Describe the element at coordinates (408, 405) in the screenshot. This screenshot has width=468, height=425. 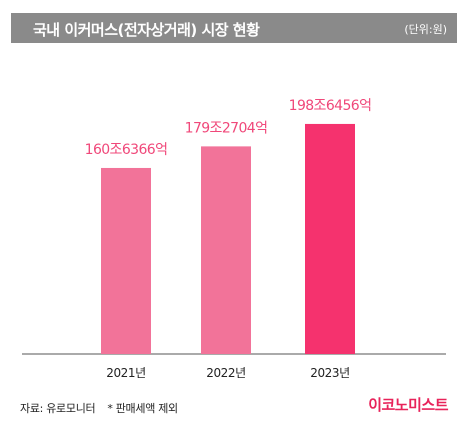
I see `brand-logo: 이코노미스트` at that location.